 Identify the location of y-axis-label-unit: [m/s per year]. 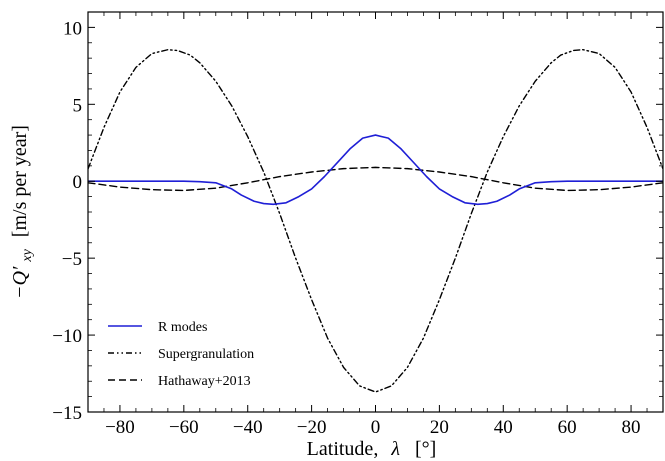
(20, 181).